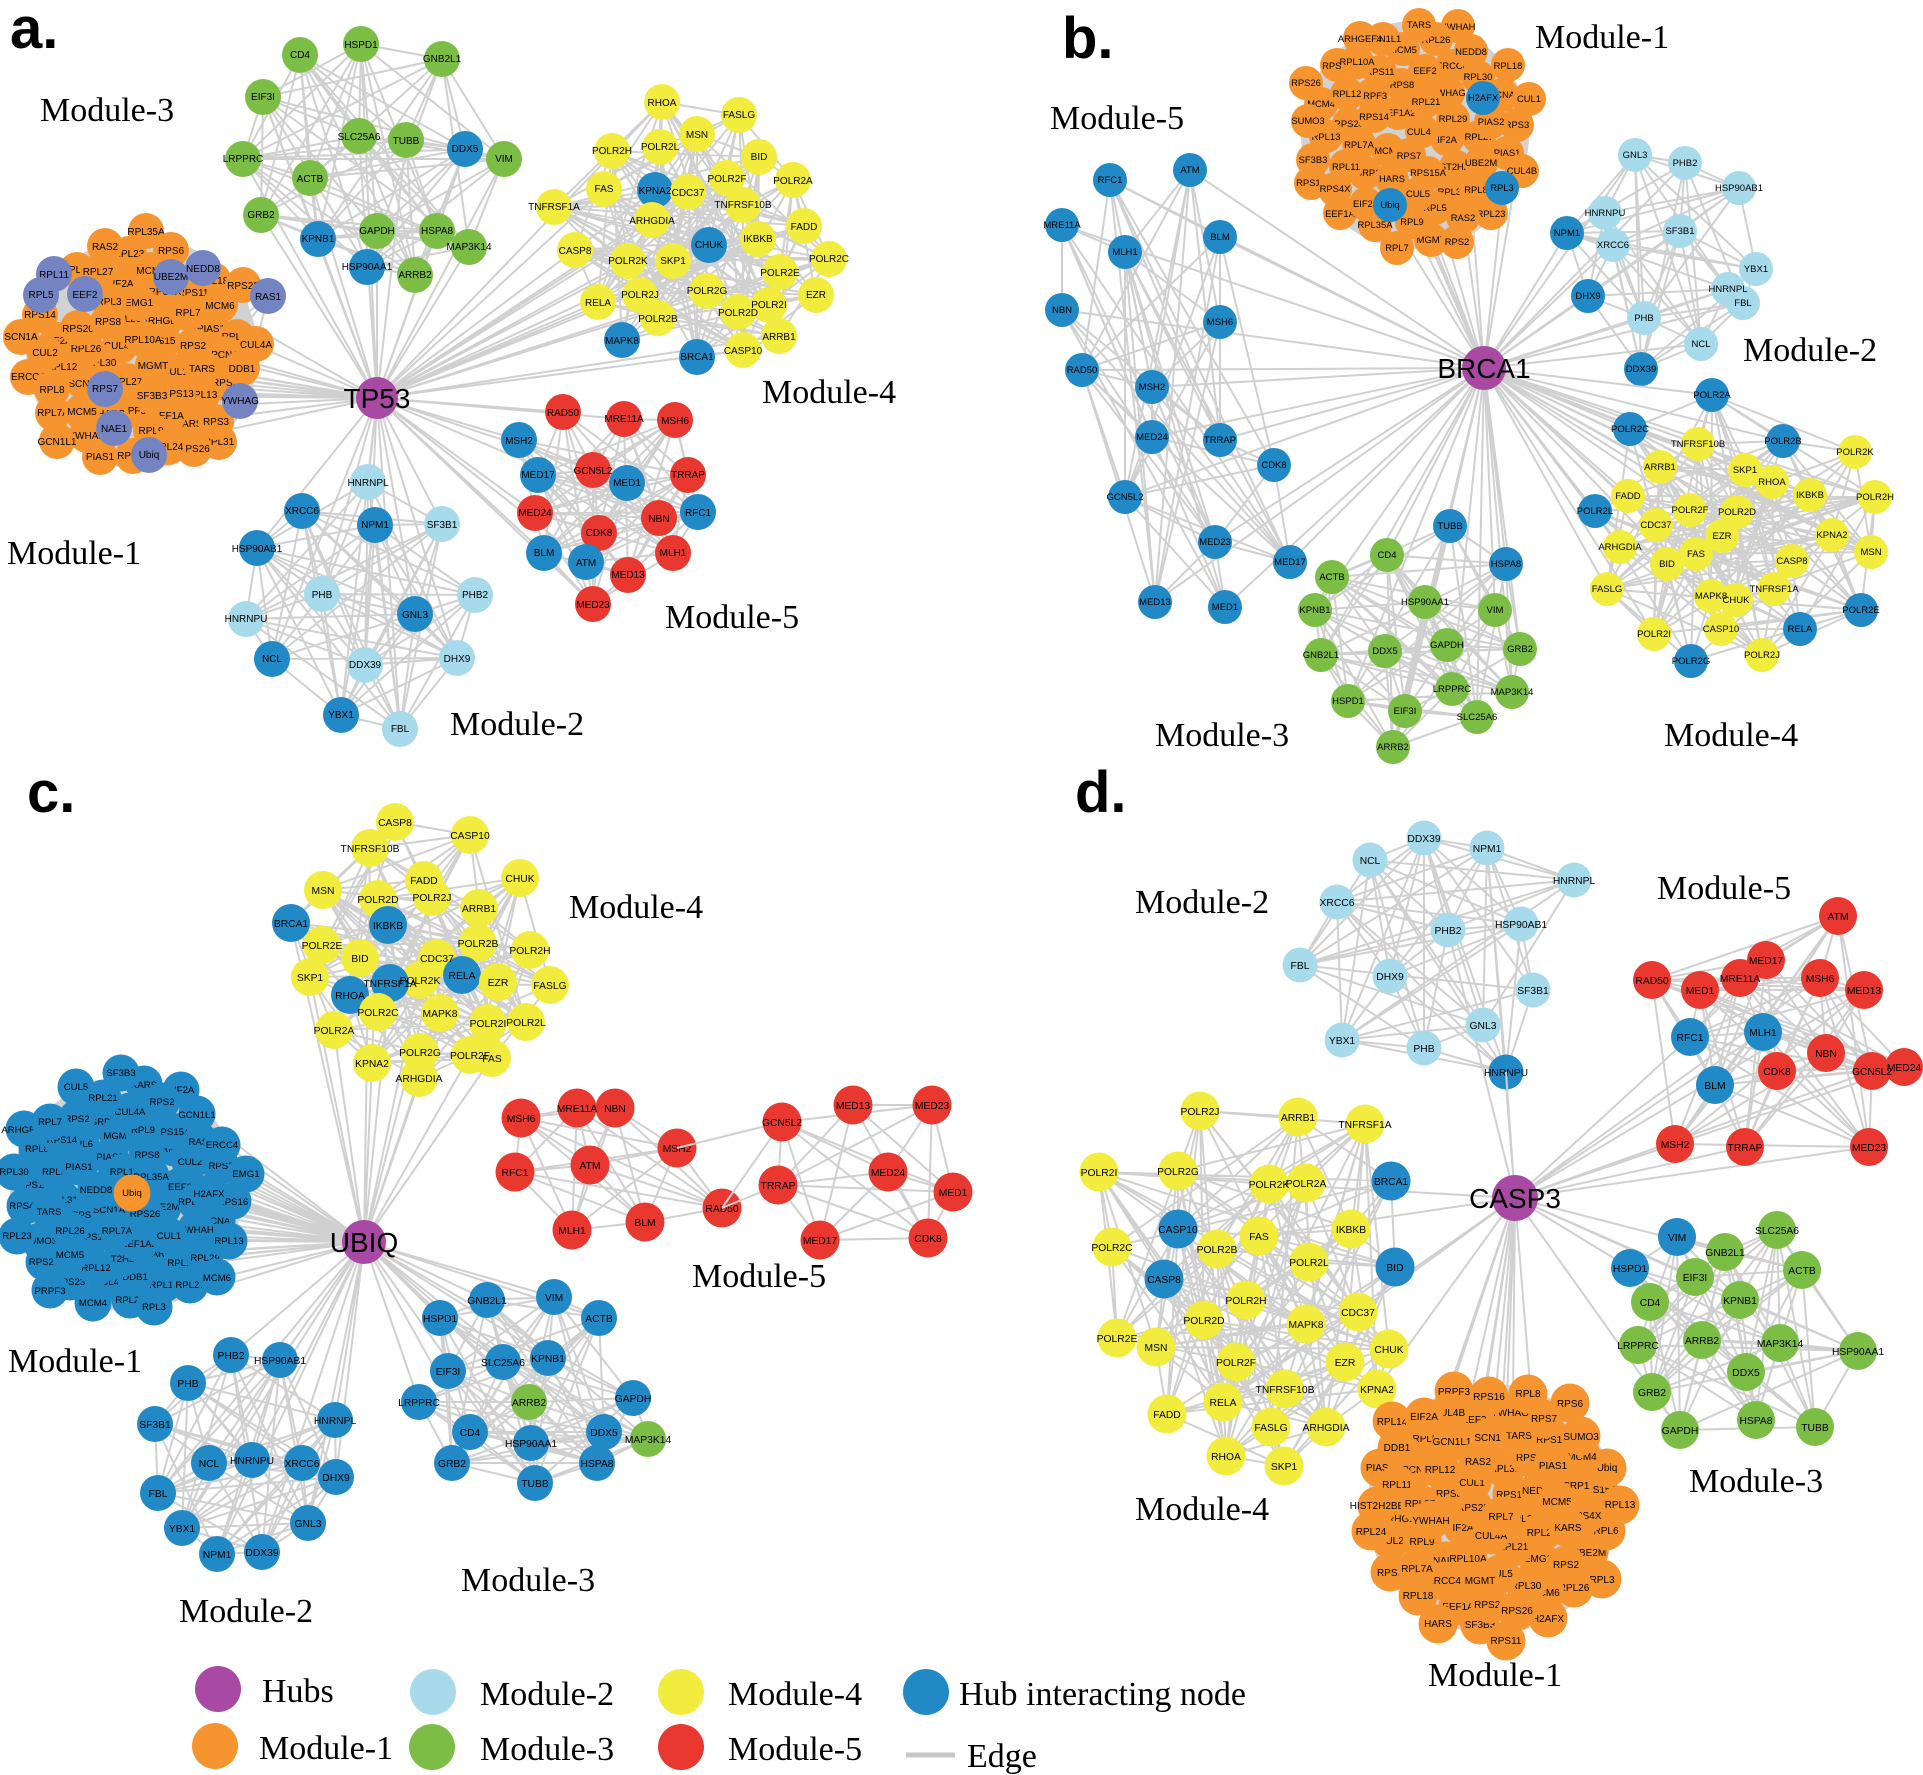 The width and height of the screenshot is (1923, 1775). Describe the element at coordinates (1651, 981) in the screenshot. I see `svg-text: RAD50` at that location.